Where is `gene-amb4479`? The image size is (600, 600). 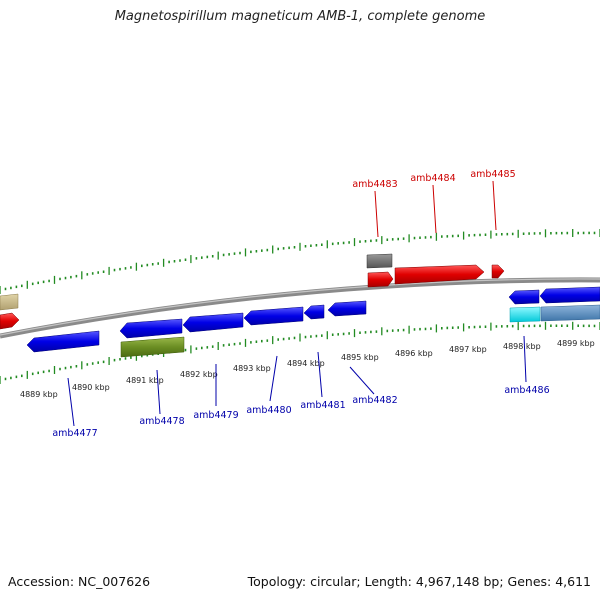 gene-amb4479 is located at coordinates (213, 322).